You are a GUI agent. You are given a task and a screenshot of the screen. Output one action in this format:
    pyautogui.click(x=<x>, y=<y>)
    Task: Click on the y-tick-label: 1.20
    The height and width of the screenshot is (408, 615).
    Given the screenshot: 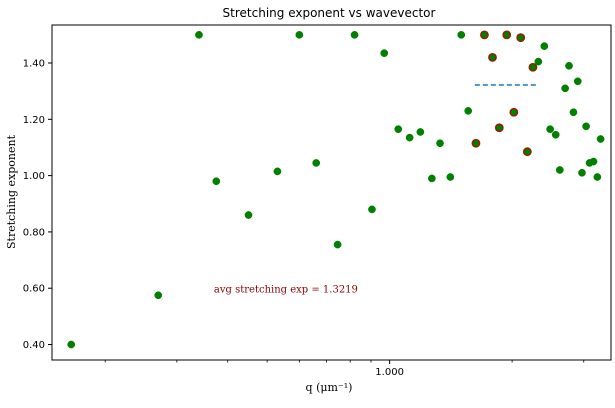 What is the action you would take?
    pyautogui.click(x=34, y=120)
    